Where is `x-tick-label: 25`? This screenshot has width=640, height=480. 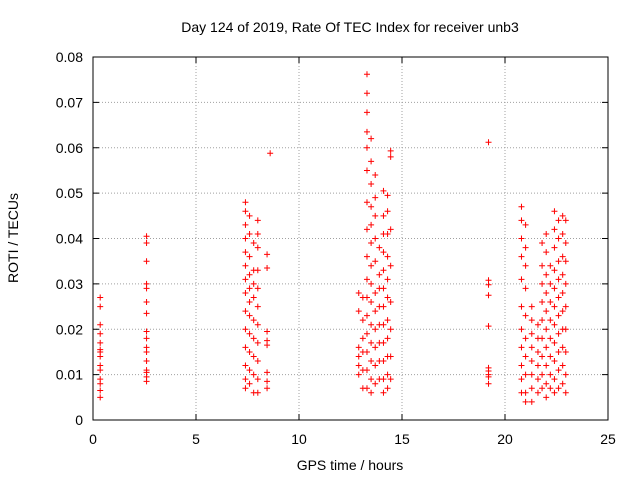
x-tick-label: 25 is located at coordinates (608, 439).